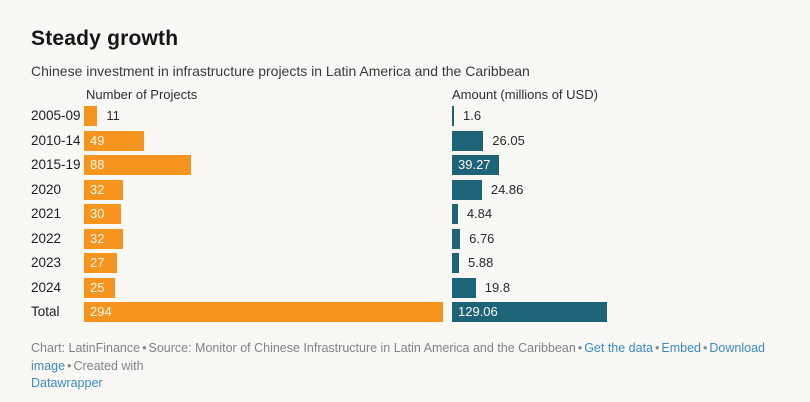 The width and height of the screenshot is (810, 402). I want to click on bar-value-label: 294, so click(101, 311).